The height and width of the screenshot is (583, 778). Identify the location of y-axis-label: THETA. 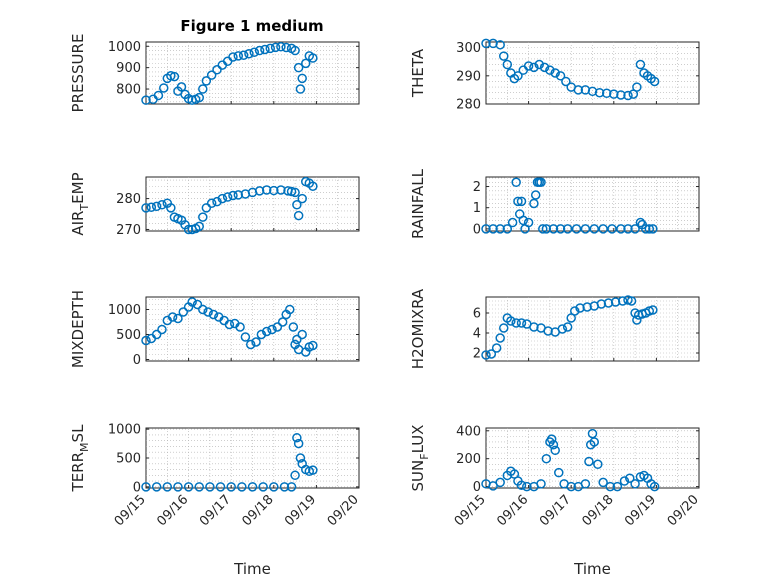
(418, 73).